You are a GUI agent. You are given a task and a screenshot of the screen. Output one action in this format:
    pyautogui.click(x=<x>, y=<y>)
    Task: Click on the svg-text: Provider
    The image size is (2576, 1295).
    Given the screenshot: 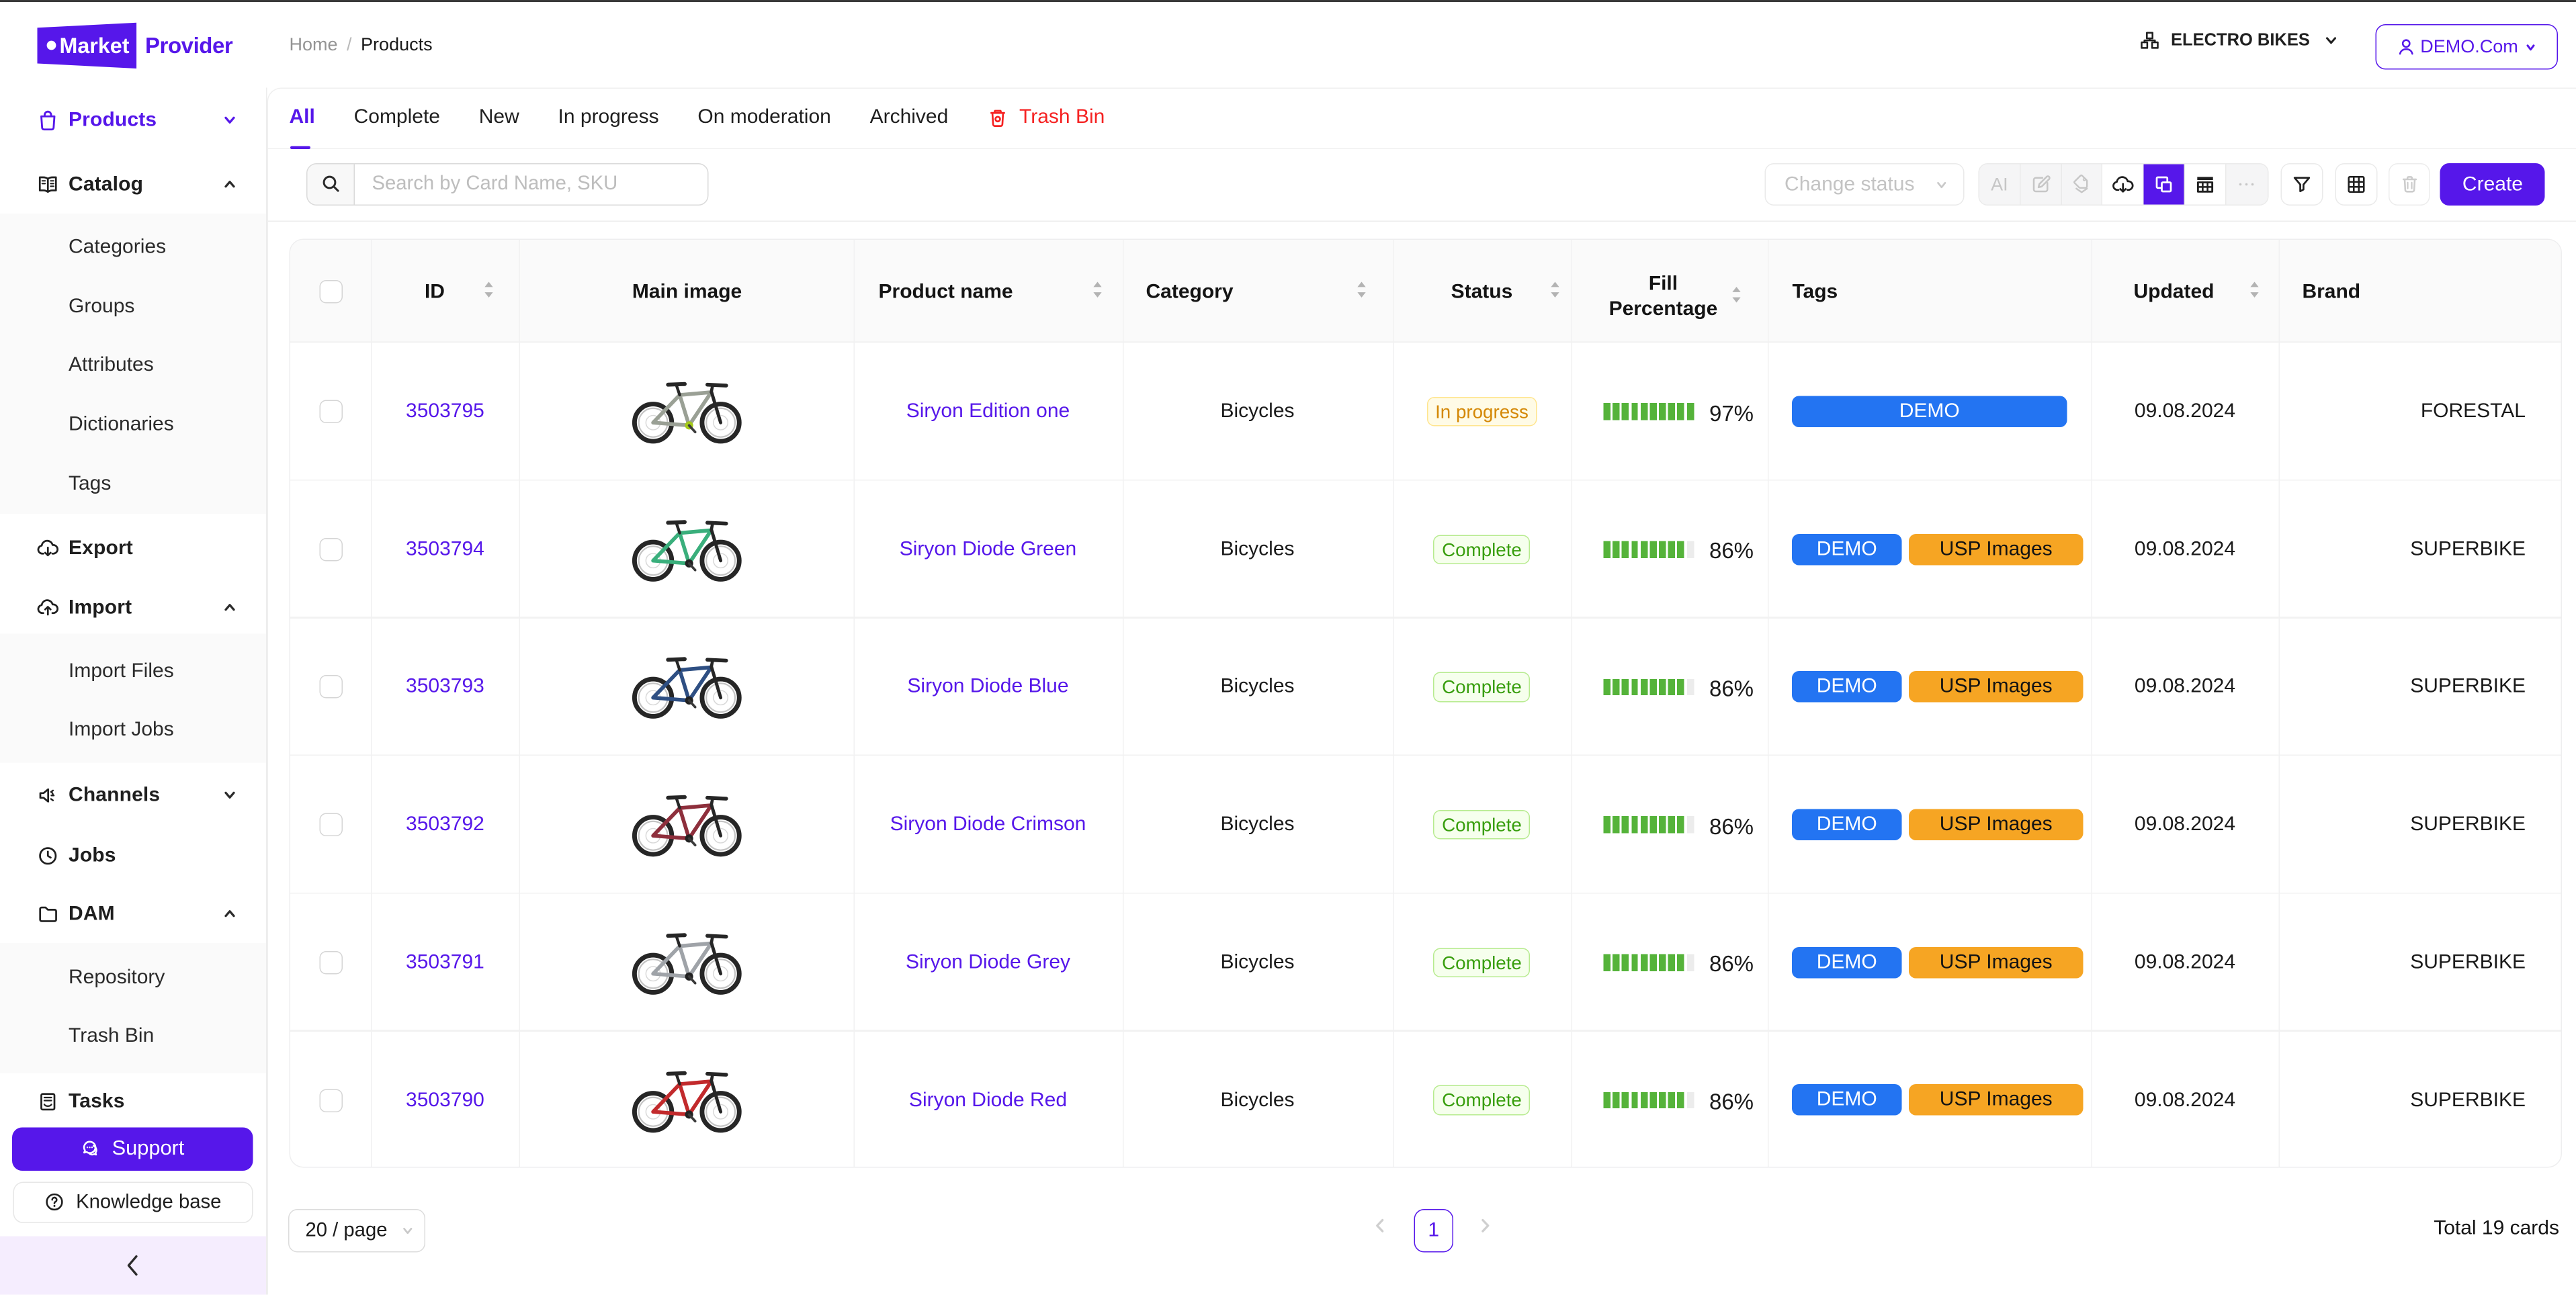 What is the action you would take?
    pyautogui.click(x=189, y=45)
    